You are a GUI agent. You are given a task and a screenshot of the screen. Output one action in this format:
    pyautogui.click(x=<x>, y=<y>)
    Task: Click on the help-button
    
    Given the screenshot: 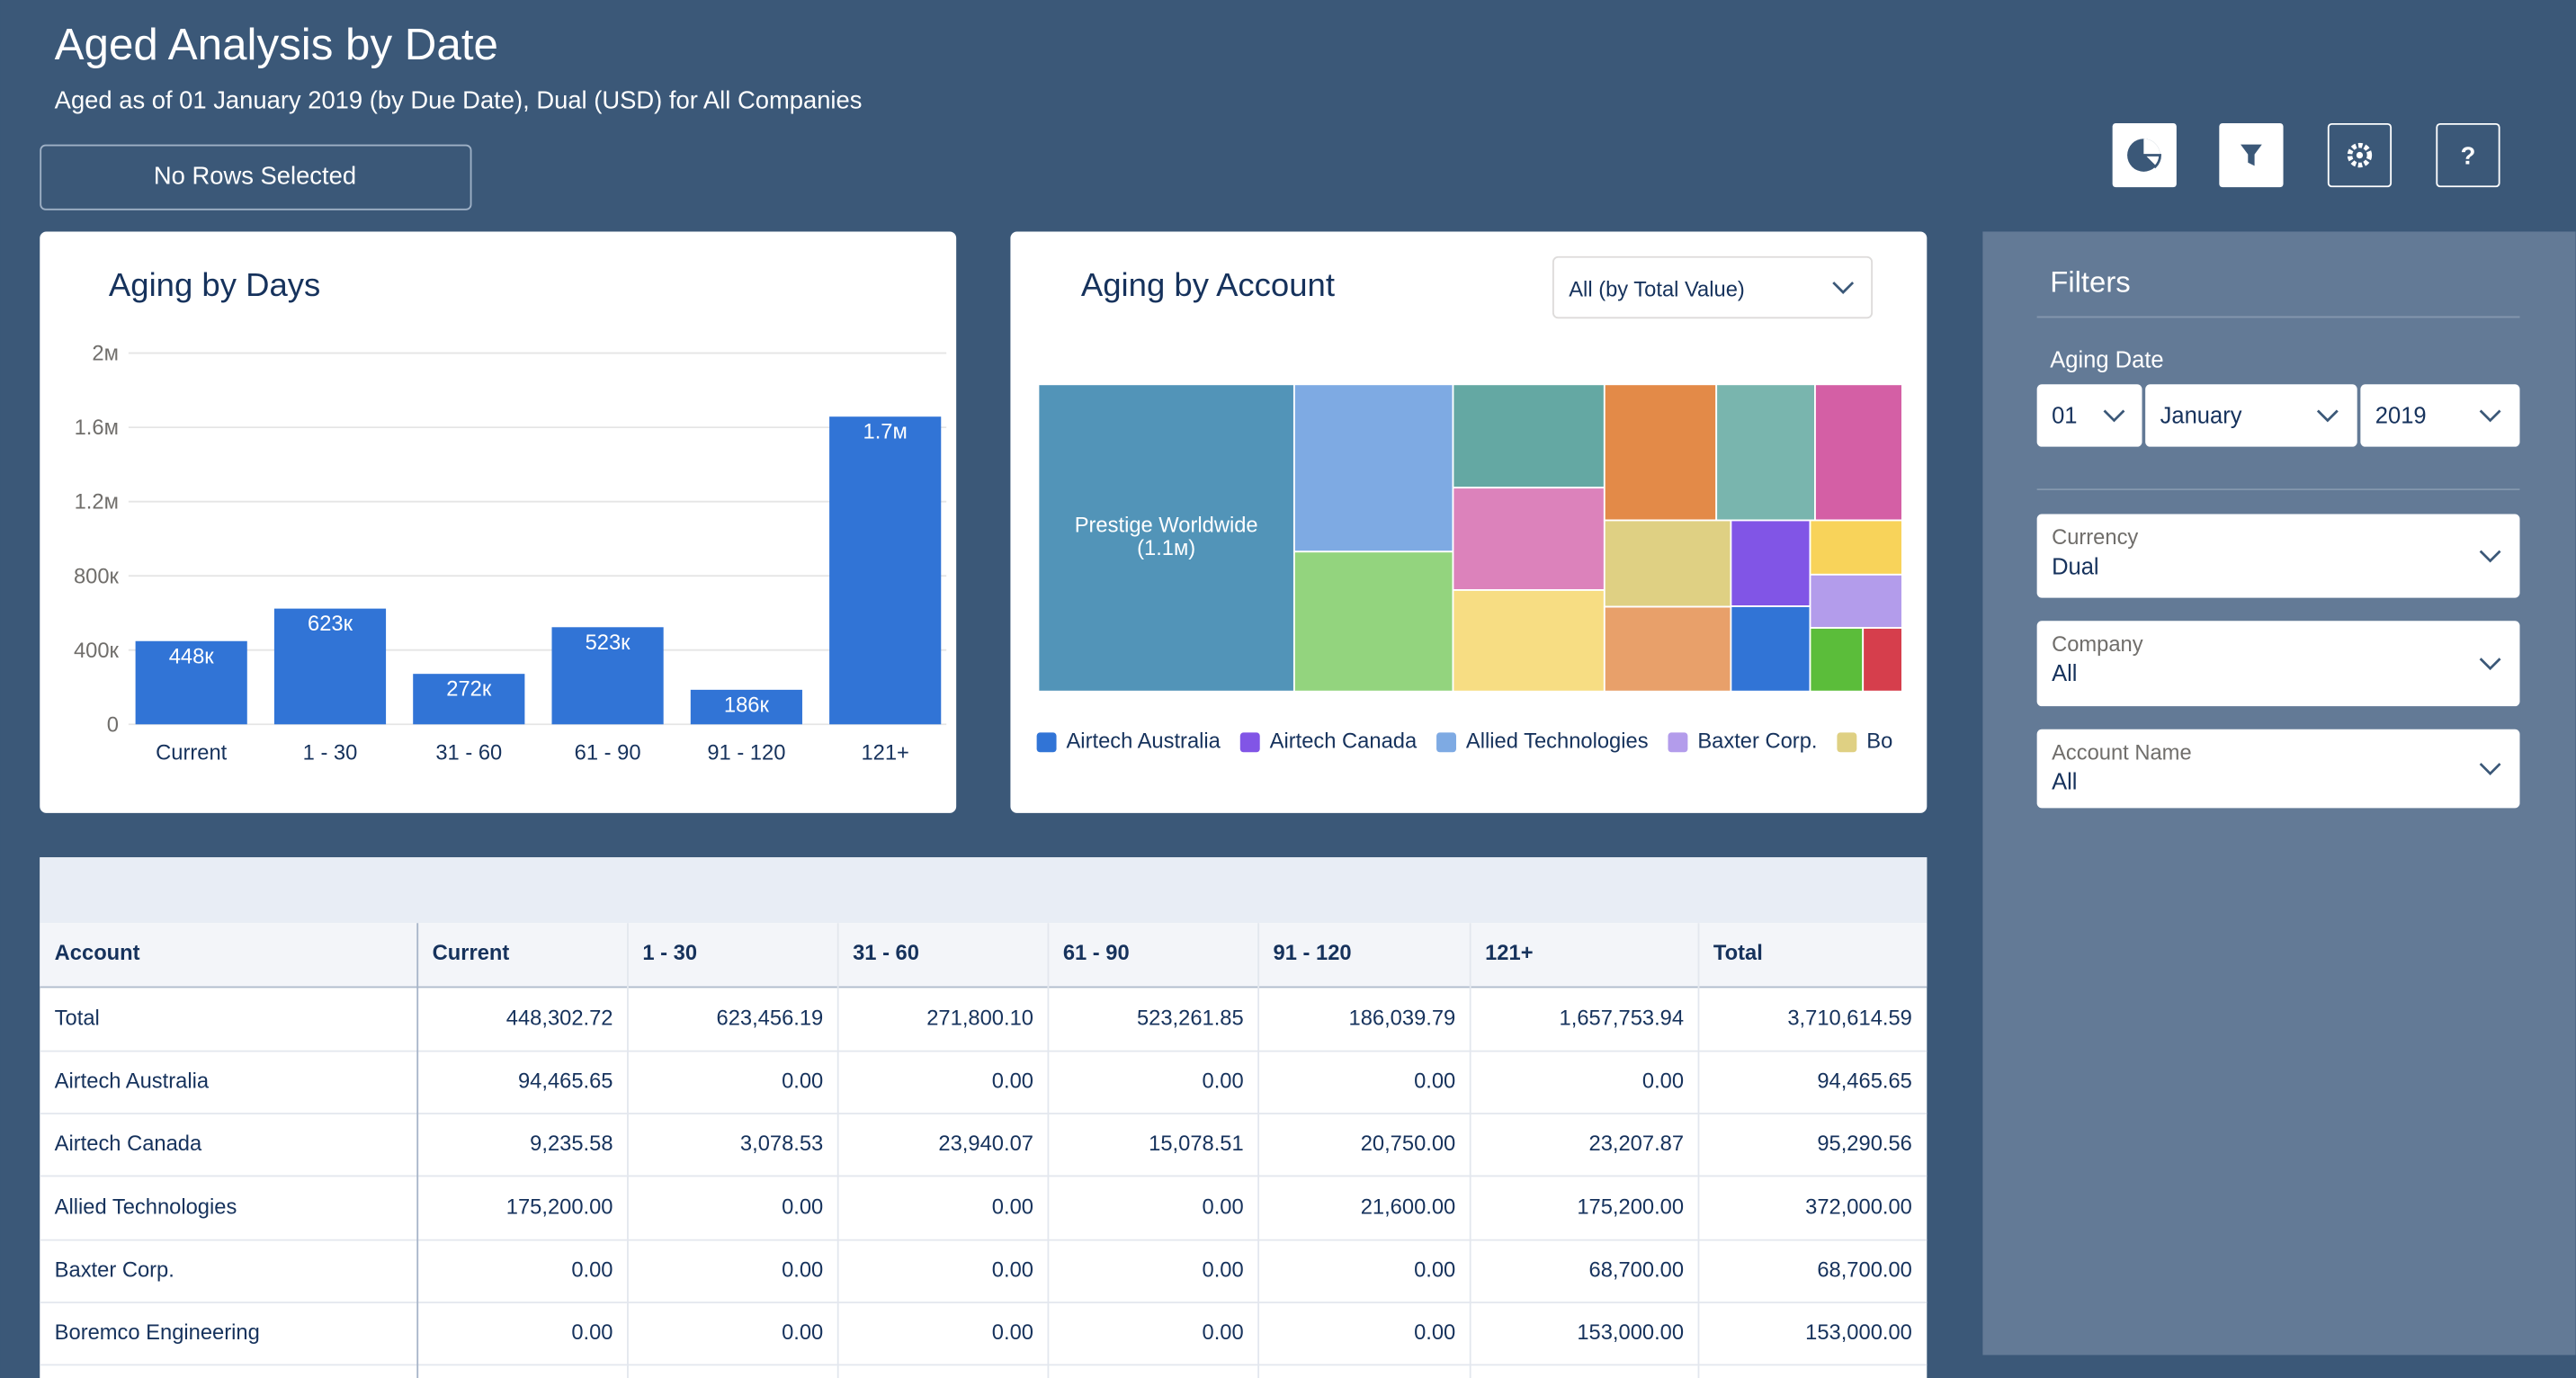 What is the action you would take?
    pyautogui.click(x=2468, y=155)
    